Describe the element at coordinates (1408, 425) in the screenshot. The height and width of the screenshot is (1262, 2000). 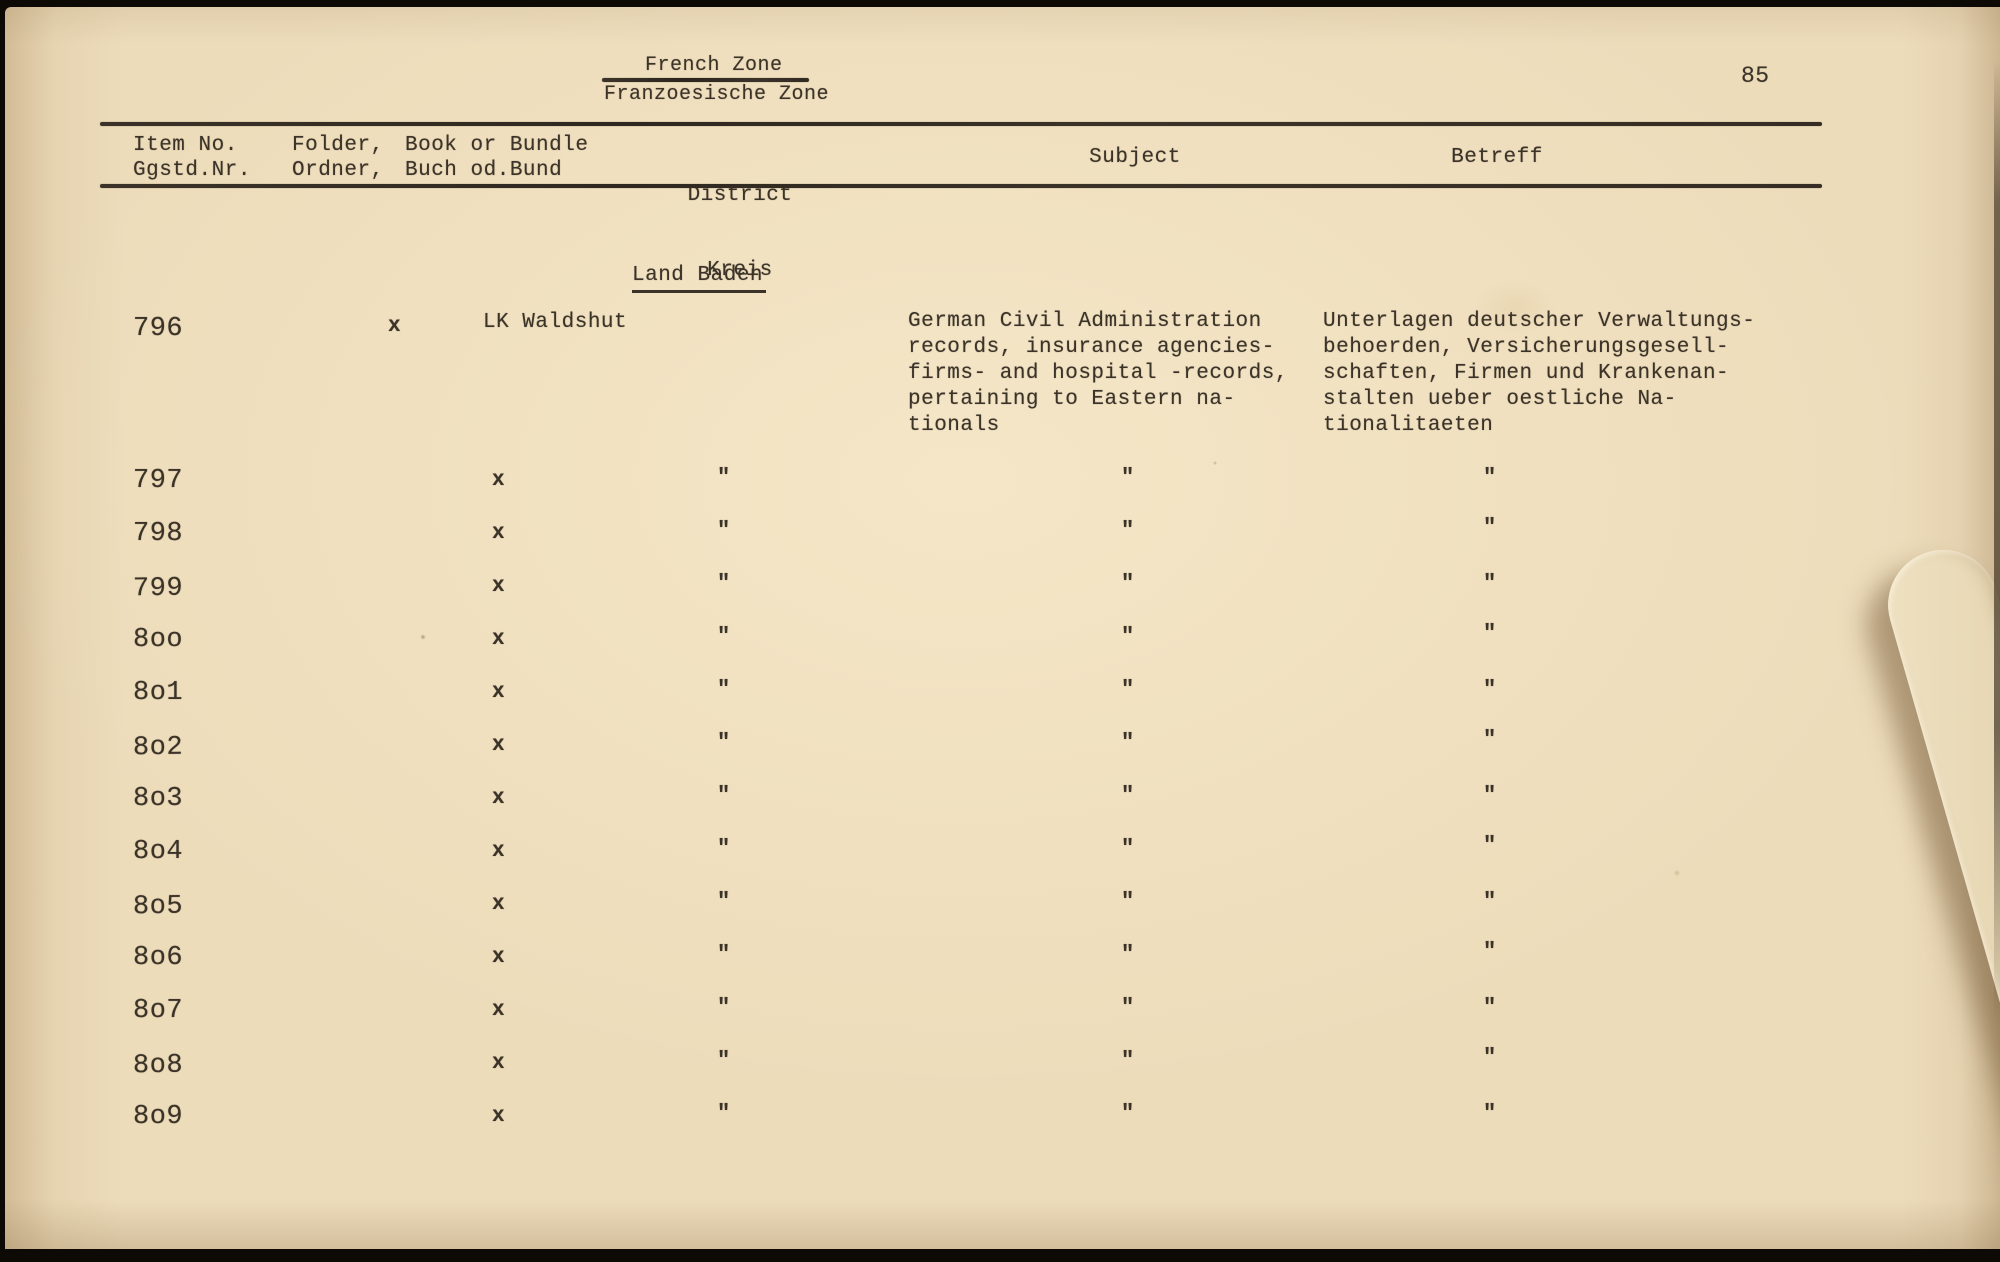
I see `betreff-line: tionalitaeten` at that location.